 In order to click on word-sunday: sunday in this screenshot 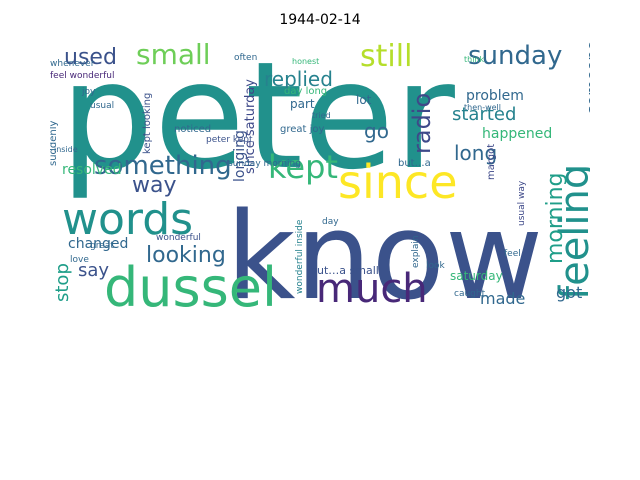, I will do `click(515, 56)`.